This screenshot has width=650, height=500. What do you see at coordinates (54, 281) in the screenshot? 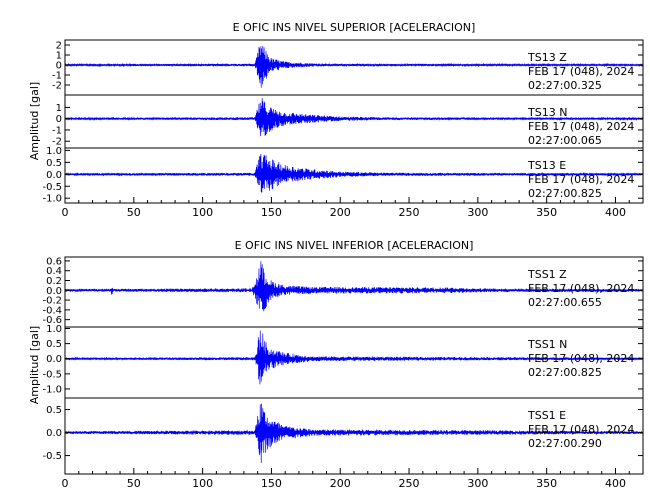
I see `y-tick-label: 0.2` at bounding box center [54, 281].